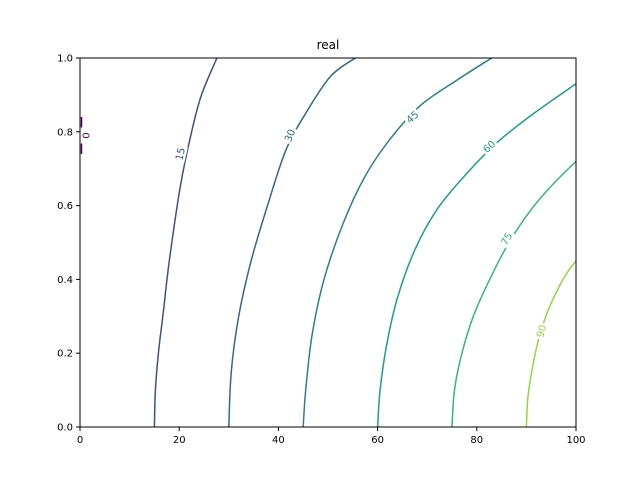 The width and height of the screenshot is (640, 480). Describe the element at coordinates (278, 440) in the screenshot. I see `x-tick-label: 40` at that location.